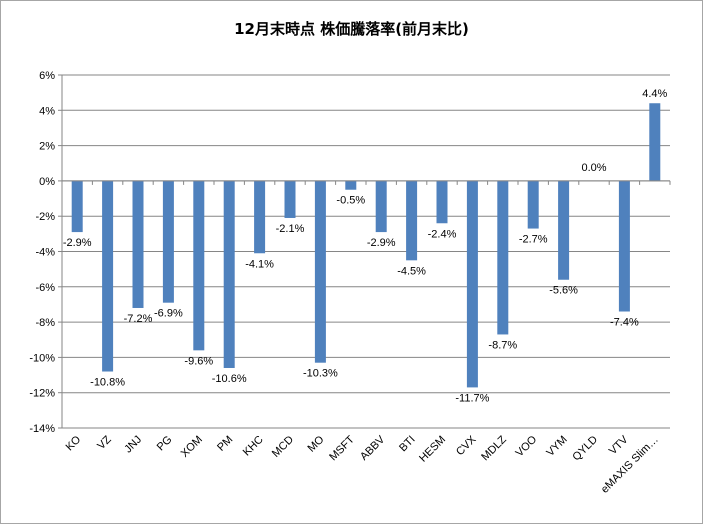 The width and height of the screenshot is (703, 524). Describe the element at coordinates (47, 182) in the screenshot. I see `y-tick-label: 0%` at that location.